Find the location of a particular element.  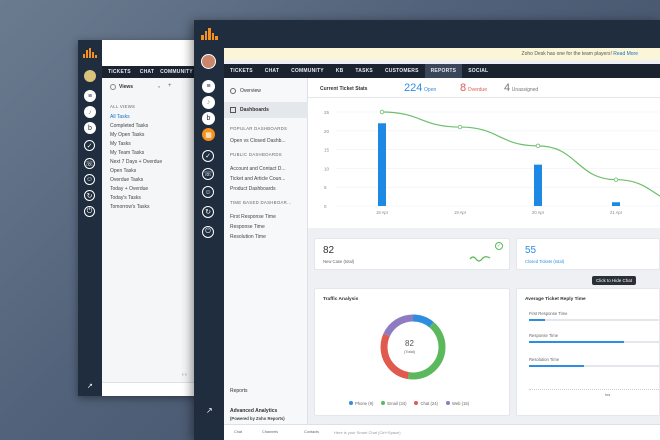

reply-axis-label: hrs is located at coordinates (608, 395).